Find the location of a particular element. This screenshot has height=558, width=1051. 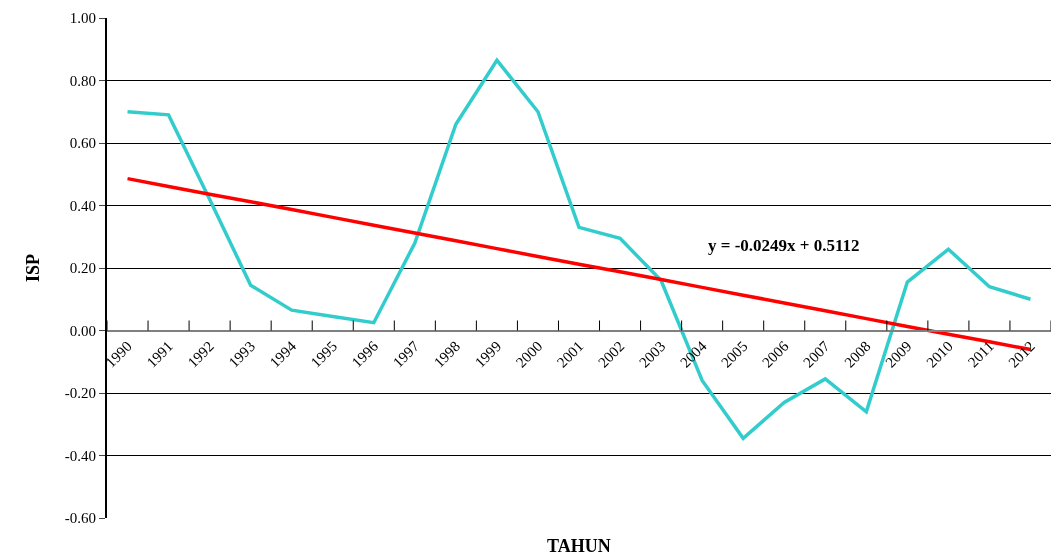

x-tick-label: 1999 is located at coordinates (488, 354).